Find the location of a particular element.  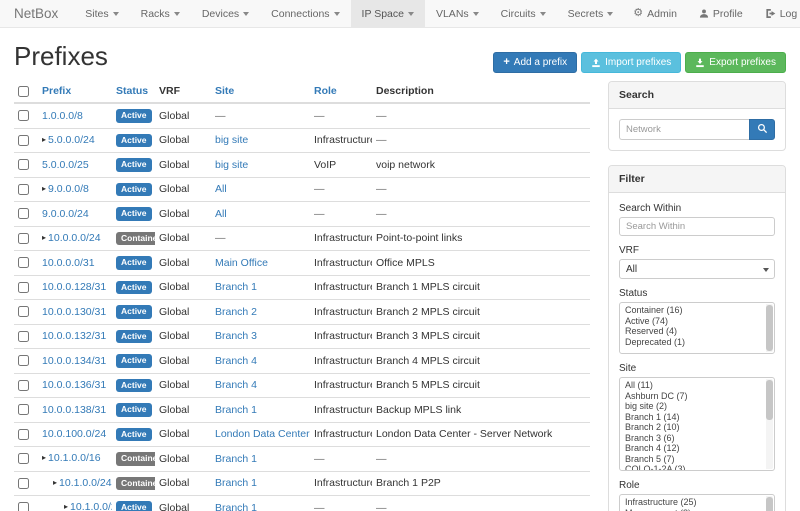

prefix-link: 10.0.100.0/24 is located at coordinates (74, 434).